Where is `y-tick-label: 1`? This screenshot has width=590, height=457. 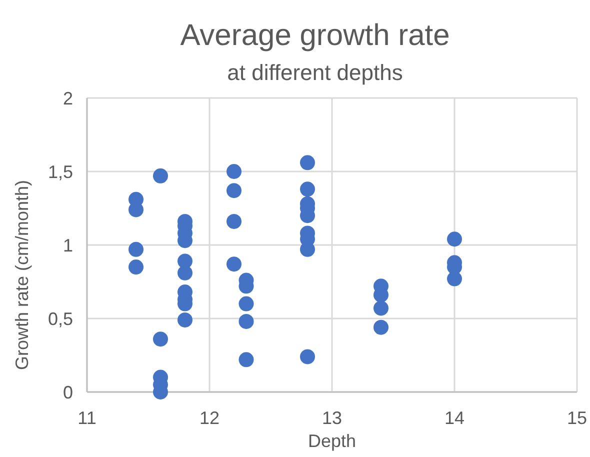
y-tick-label: 1 is located at coordinates (67, 245).